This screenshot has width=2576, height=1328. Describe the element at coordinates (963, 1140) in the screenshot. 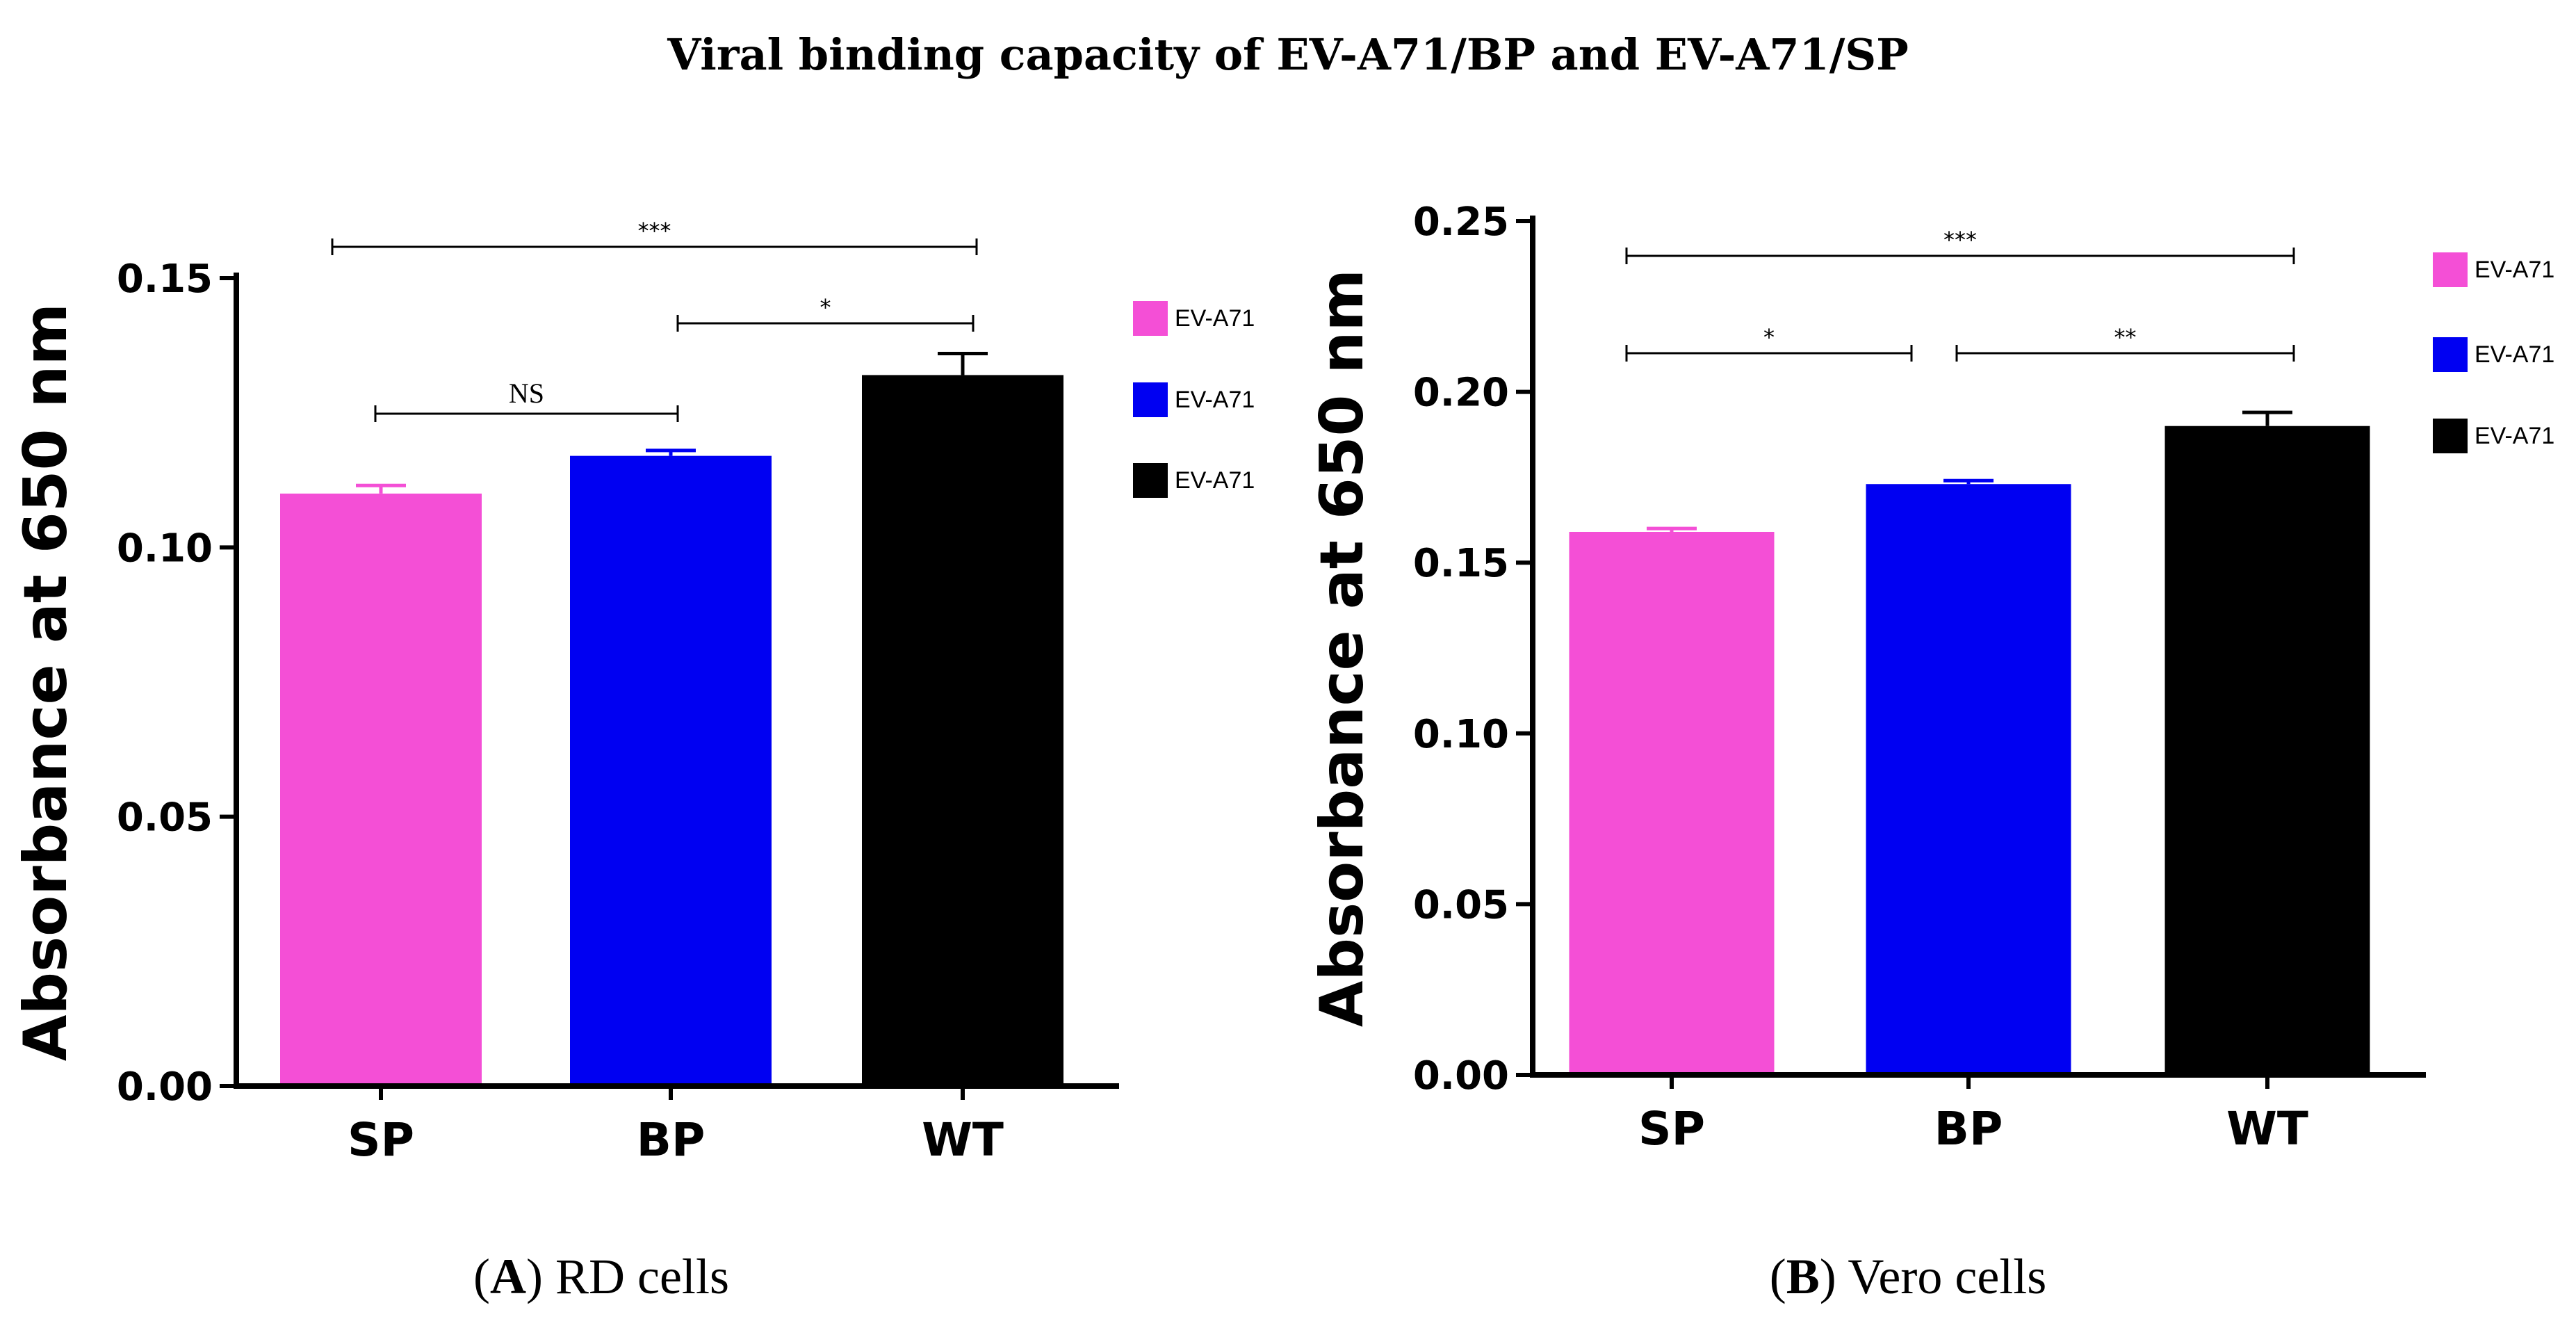

I see `panel-a-x-tick-wt: WT` at that location.